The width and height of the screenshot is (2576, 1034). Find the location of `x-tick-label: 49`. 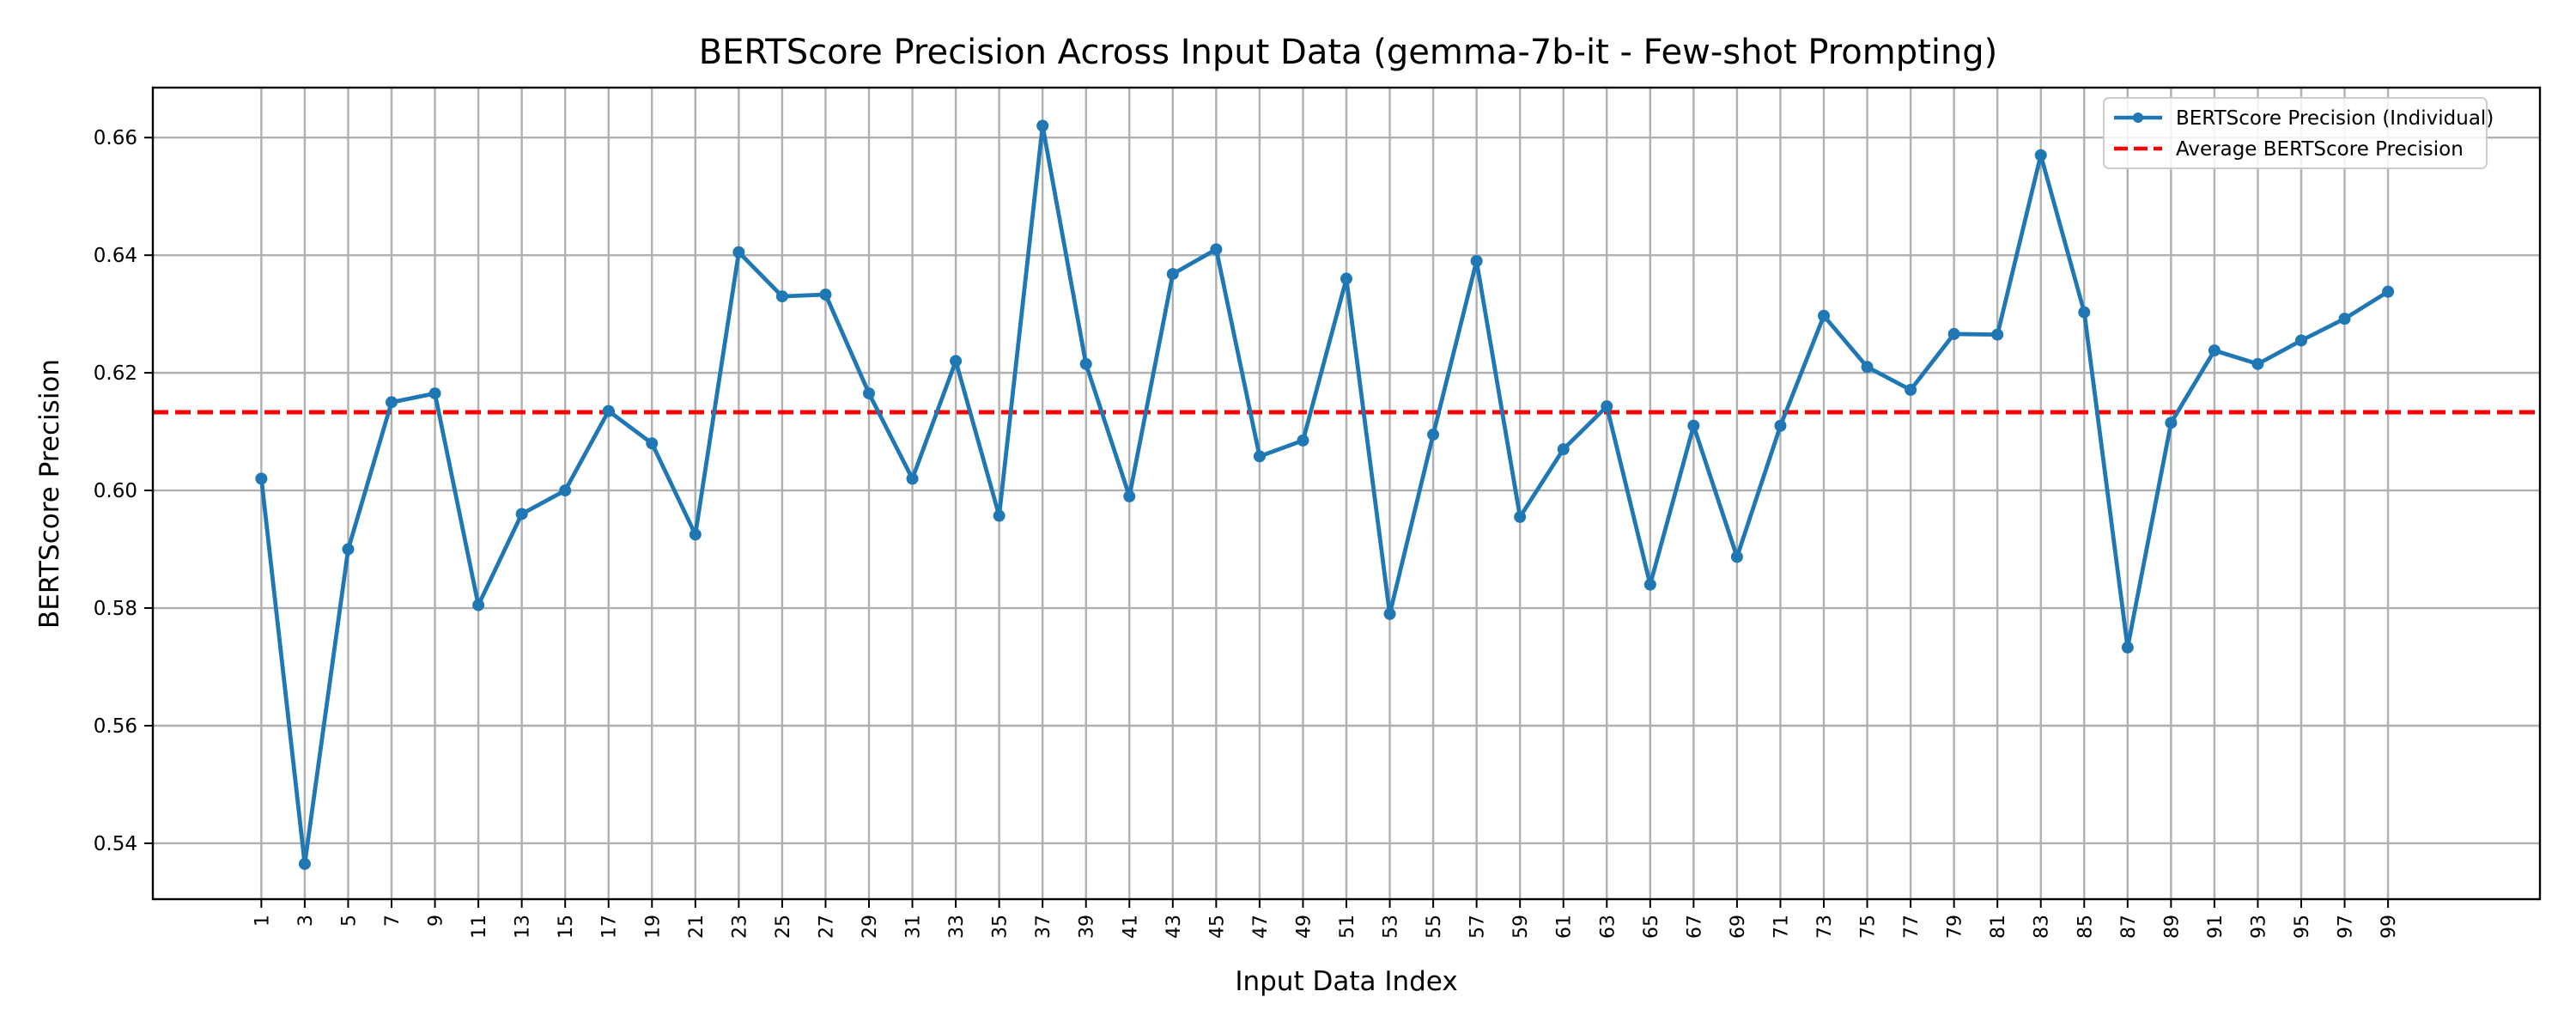

x-tick-label: 49 is located at coordinates (1304, 927).